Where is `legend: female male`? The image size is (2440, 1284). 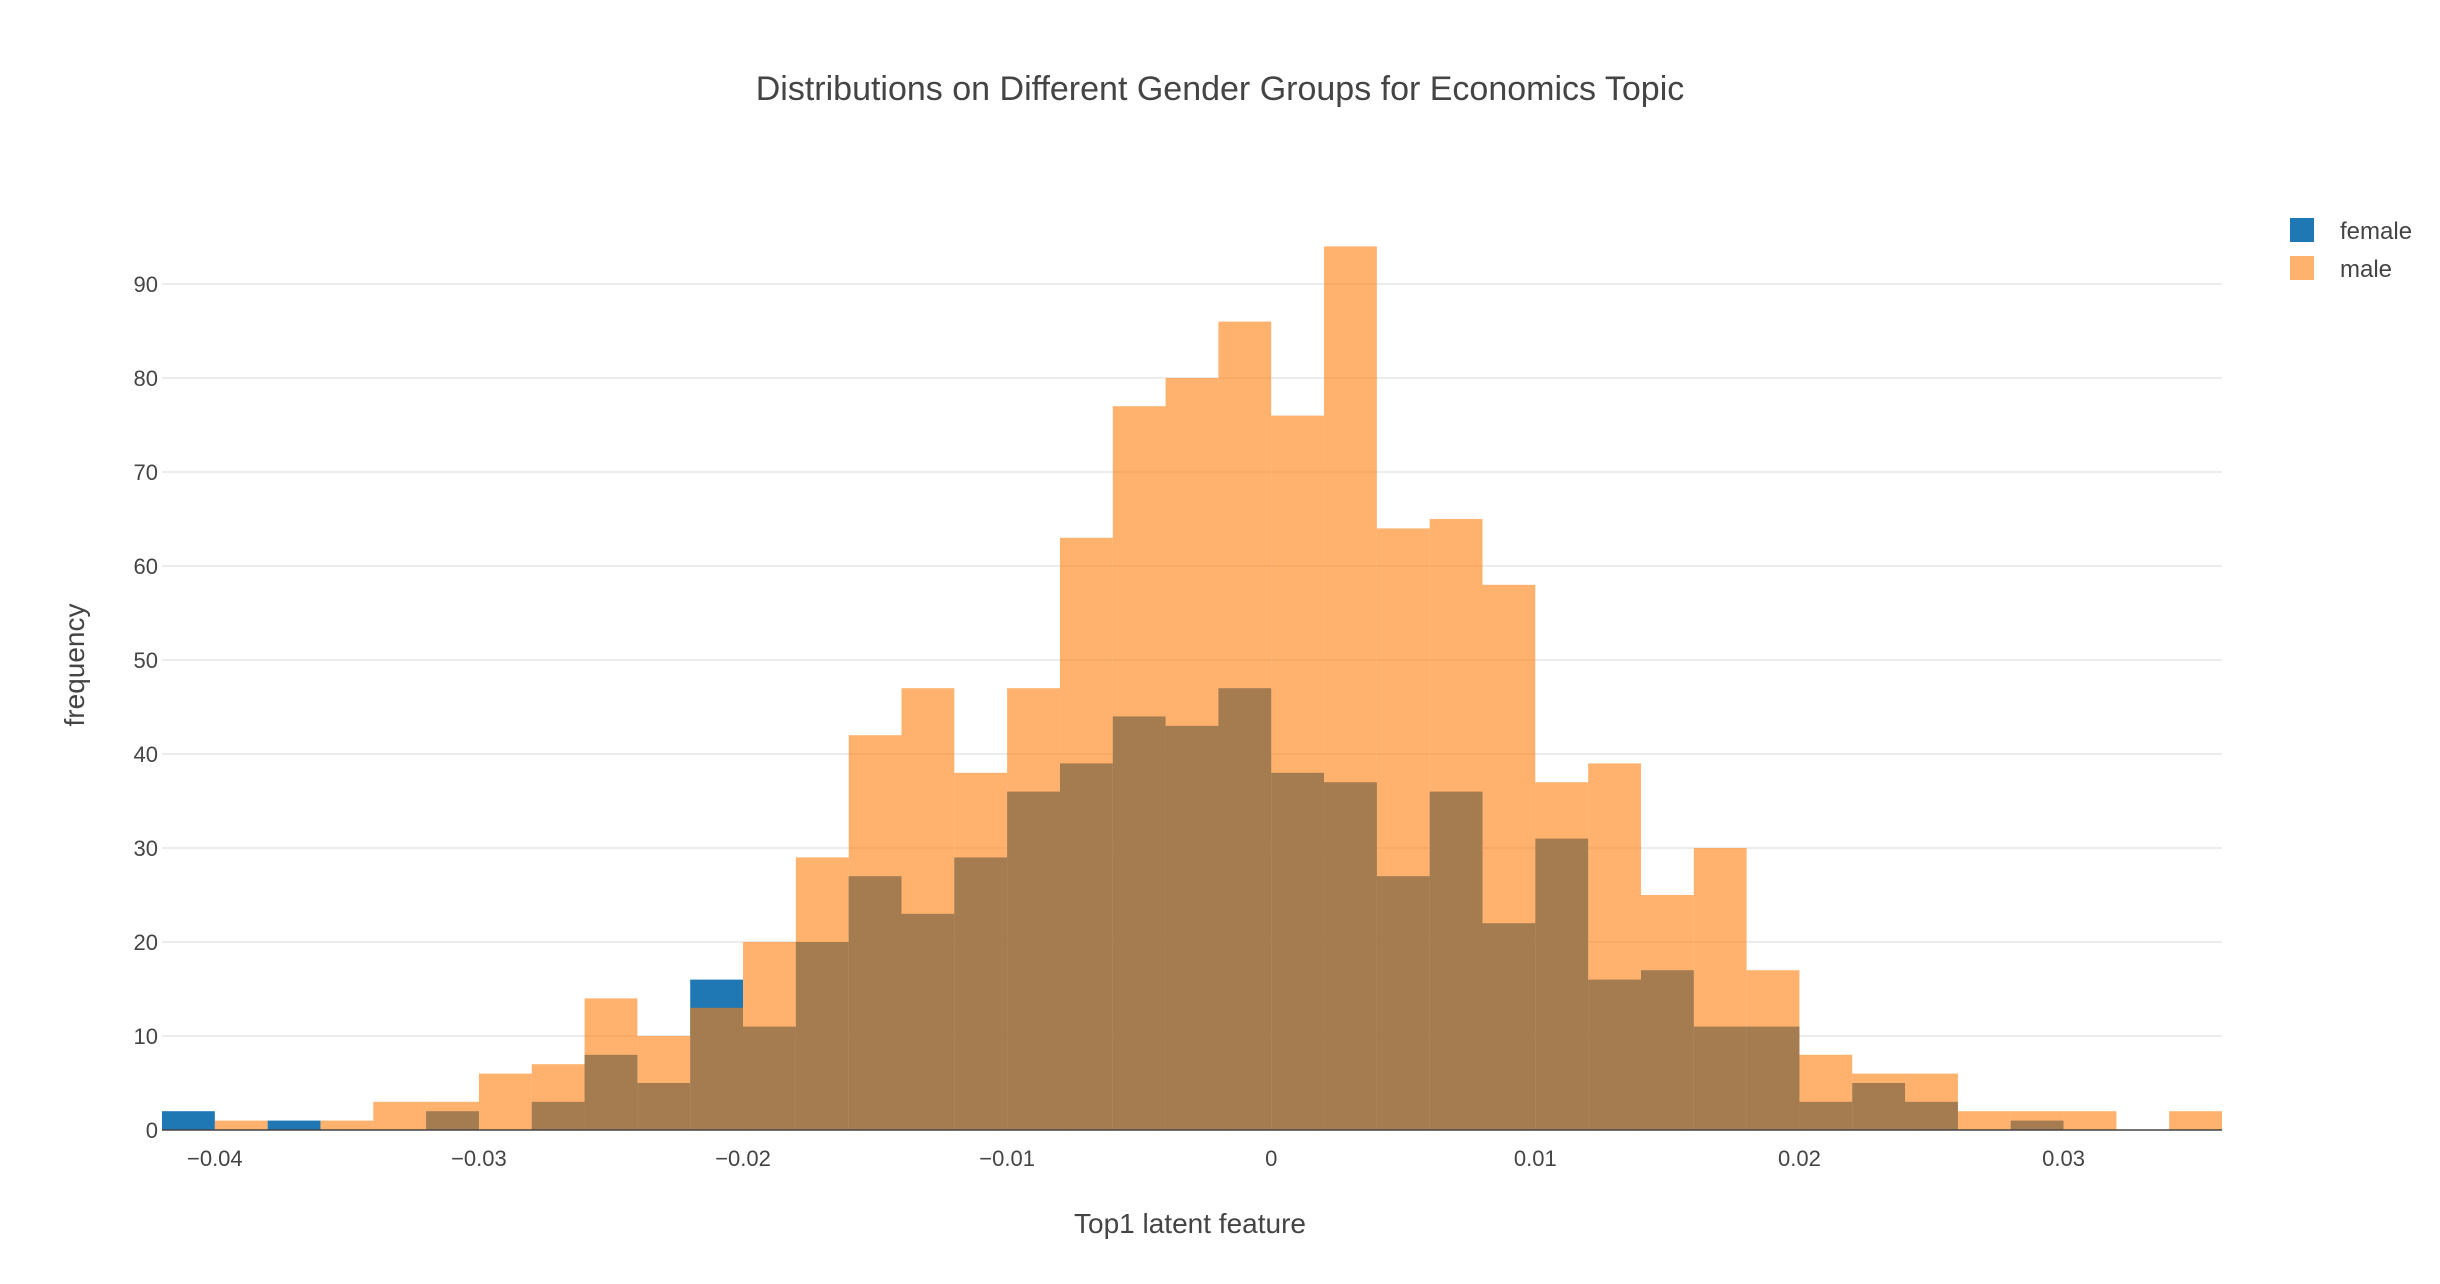 legend: female male is located at coordinates (2351, 250).